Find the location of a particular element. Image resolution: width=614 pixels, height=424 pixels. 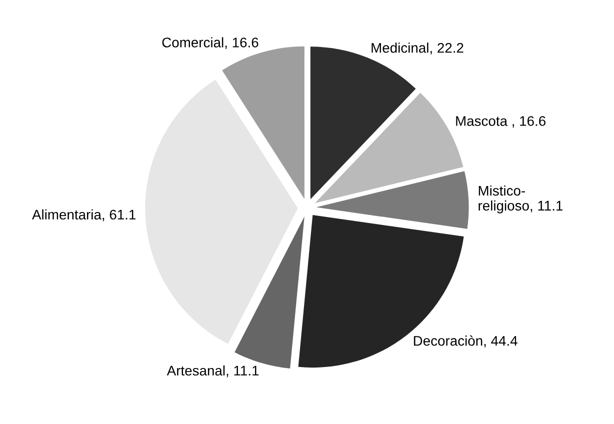

slice-label: Decoraciòn is located at coordinates (448, 340).